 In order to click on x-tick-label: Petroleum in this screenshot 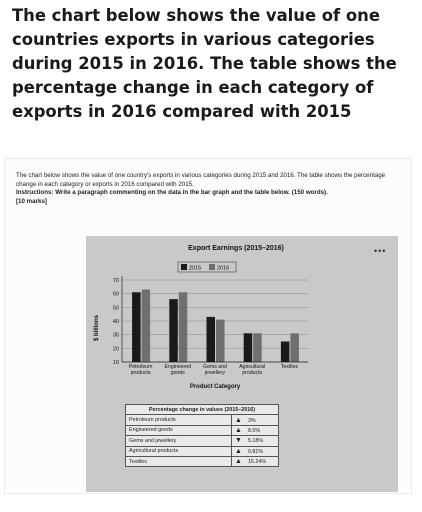, I will do `click(141, 367)`.